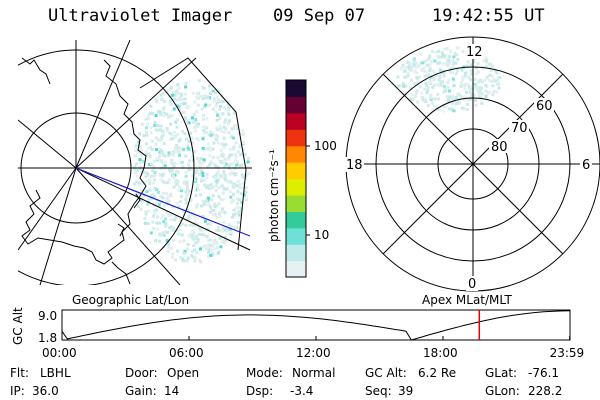 This screenshot has width=600, height=400. I want to click on altitude-curve, so click(316, 325).